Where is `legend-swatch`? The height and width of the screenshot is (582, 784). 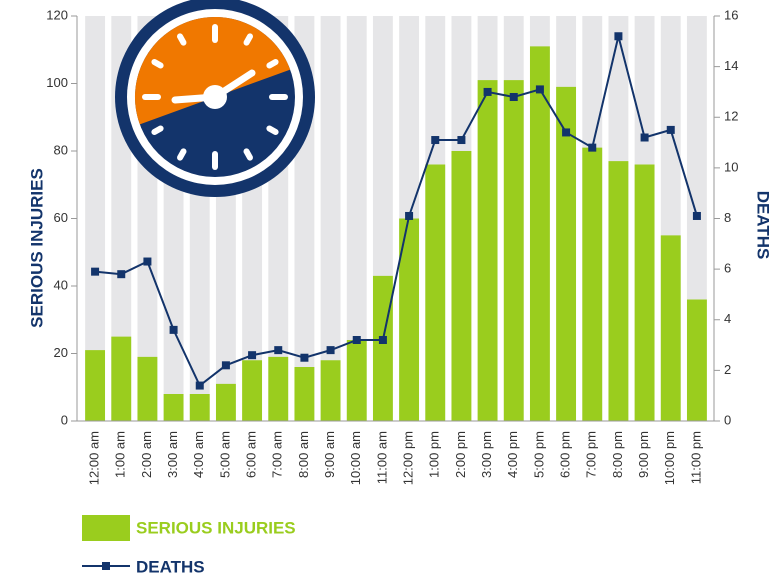 legend-swatch is located at coordinates (106, 528).